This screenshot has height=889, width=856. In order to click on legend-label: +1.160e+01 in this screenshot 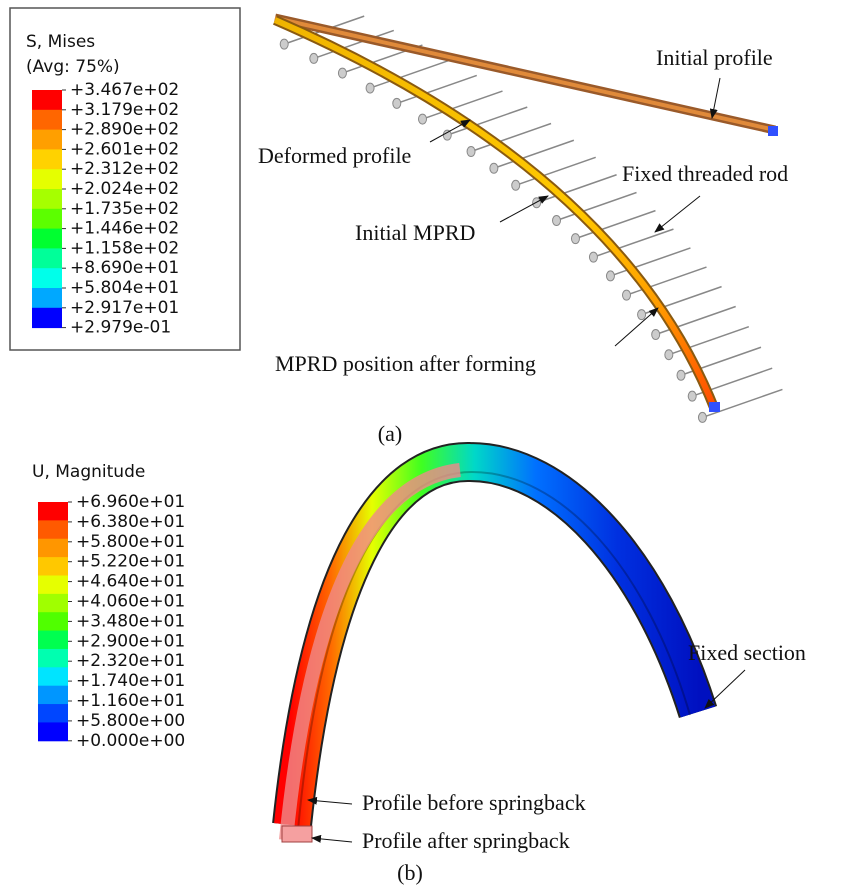, I will do `click(130, 701)`.